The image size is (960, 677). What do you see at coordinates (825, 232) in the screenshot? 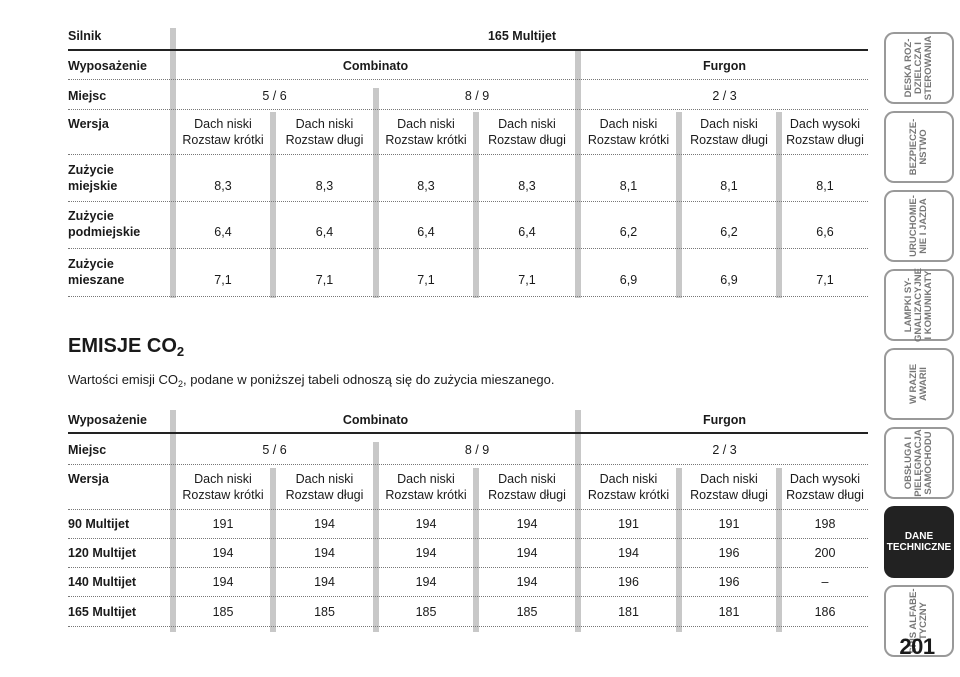
I see `value-cell: 6,6` at bounding box center [825, 232].